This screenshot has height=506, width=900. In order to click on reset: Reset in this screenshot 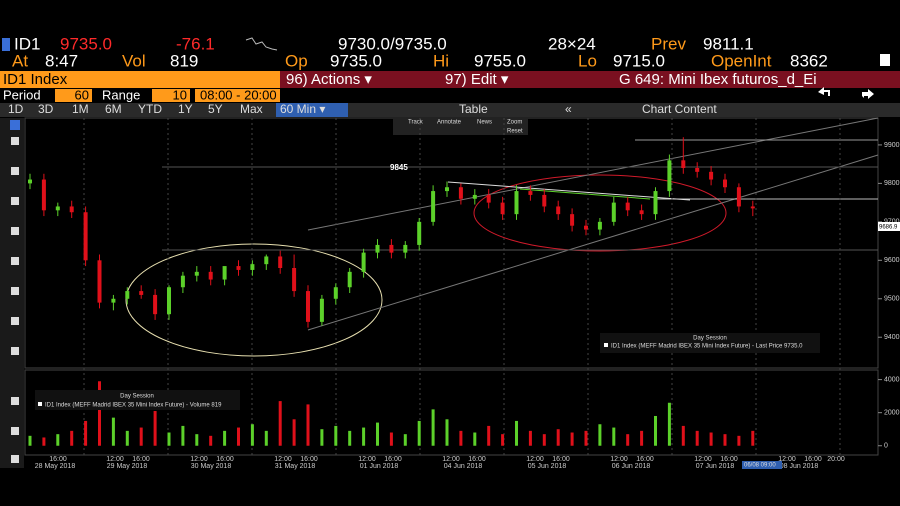, I will do `click(515, 132)`.